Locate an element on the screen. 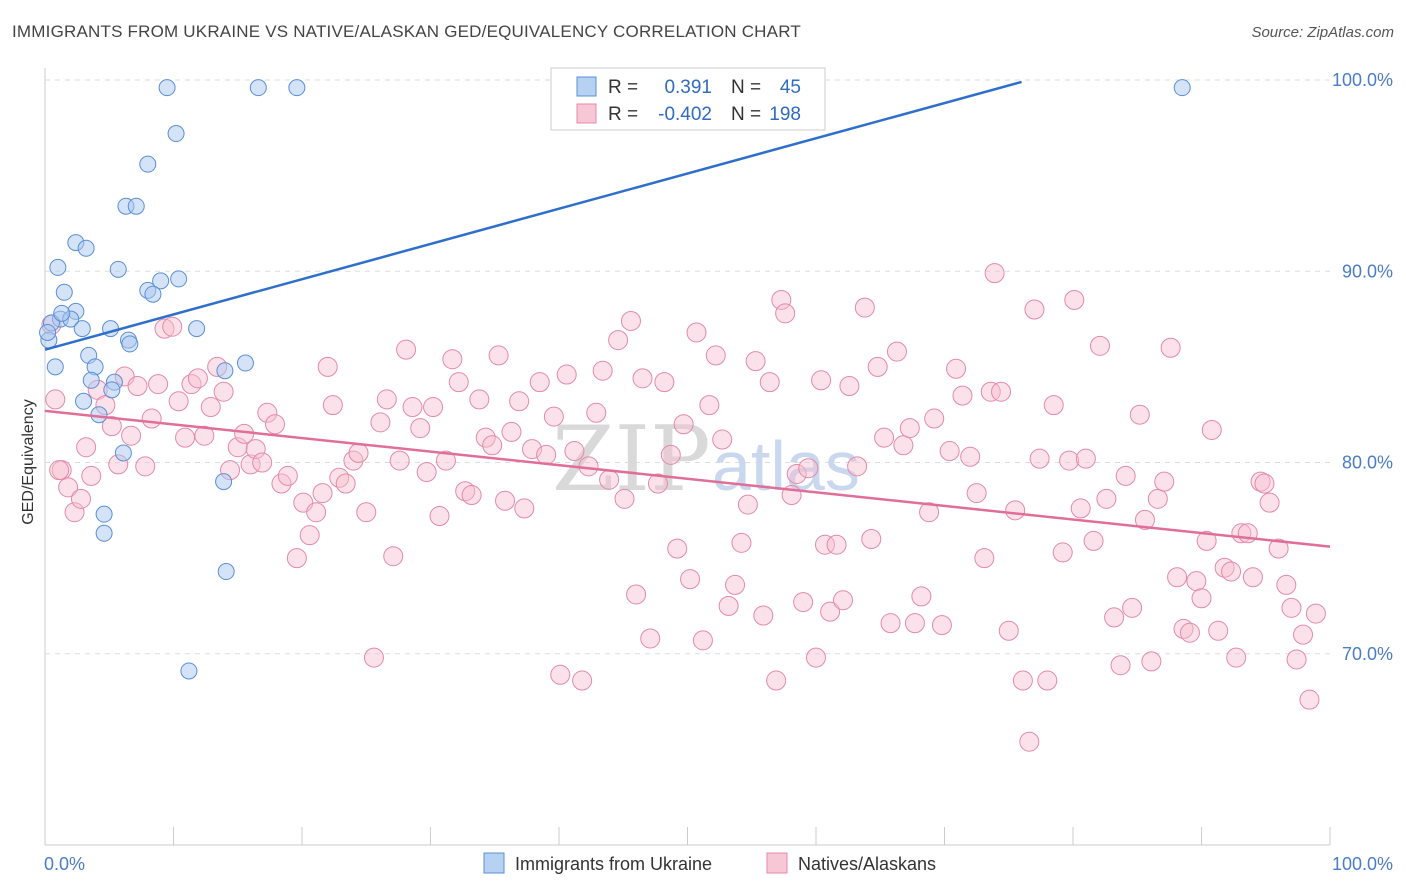 The width and height of the screenshot is (1406, 892). trendline-natives is located at coordinates (687, 478).